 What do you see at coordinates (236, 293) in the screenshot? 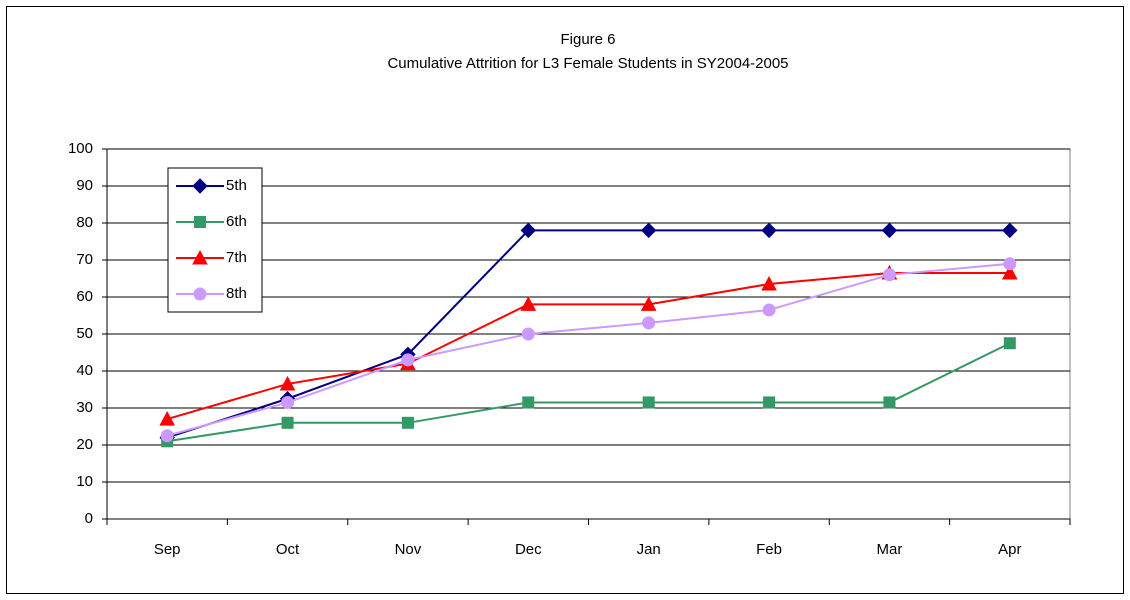
I see `legend-label: 8th` at bounding box center [236, 293].